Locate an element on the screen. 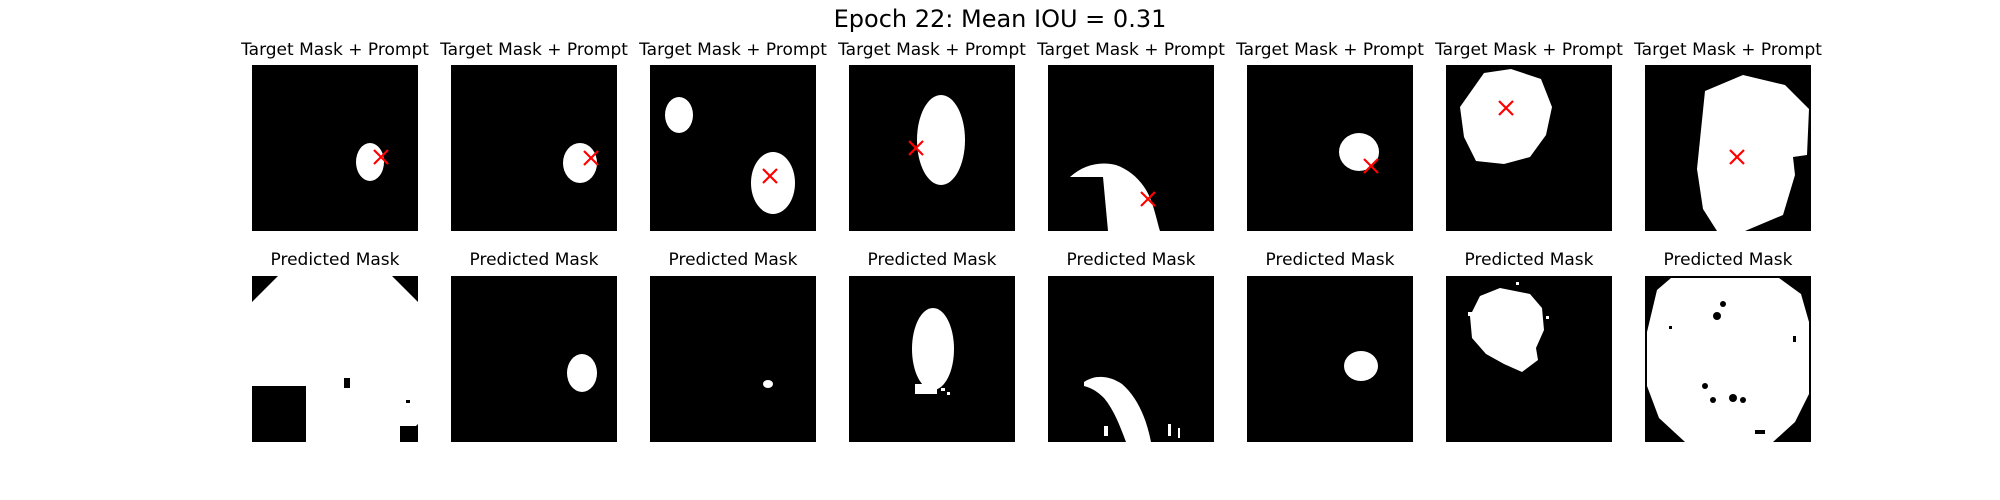 The width and height of the screenshot is (2000, 500). target-panel-title-8: Target Mask + Prompt is located at coordinates (1728, 50).